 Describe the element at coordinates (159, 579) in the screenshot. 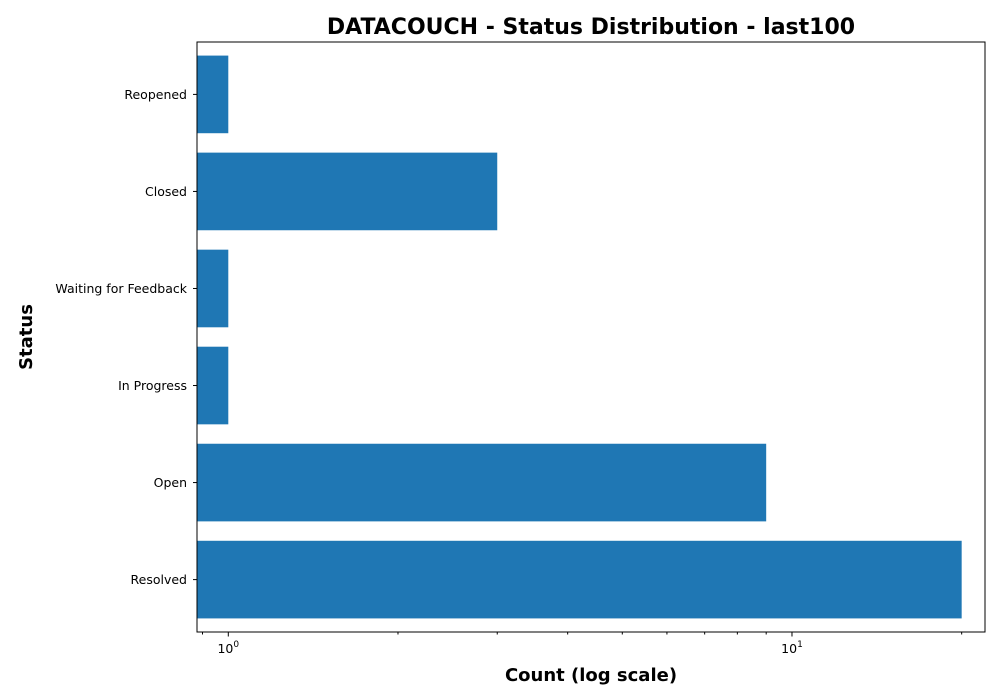

I see `y-tick-label: Resolved` at that location.